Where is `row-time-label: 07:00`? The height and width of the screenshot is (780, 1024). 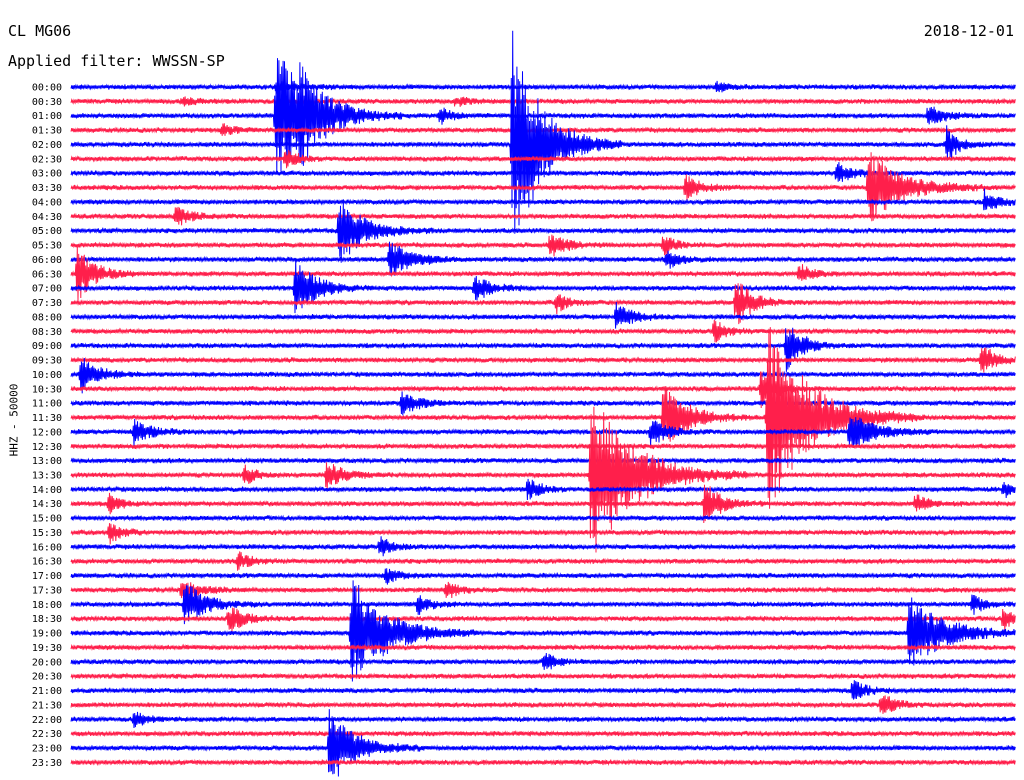
row-time-label: 07:00 is located at coordinates (47, 289).